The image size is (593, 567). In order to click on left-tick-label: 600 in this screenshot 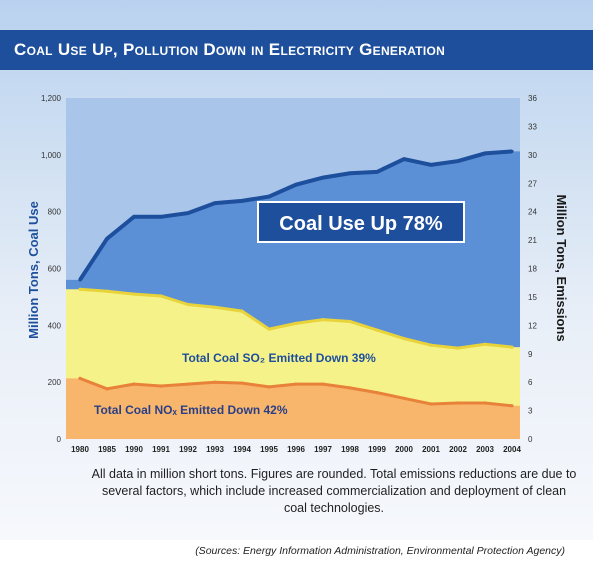, I will do `click(55, 269)`.